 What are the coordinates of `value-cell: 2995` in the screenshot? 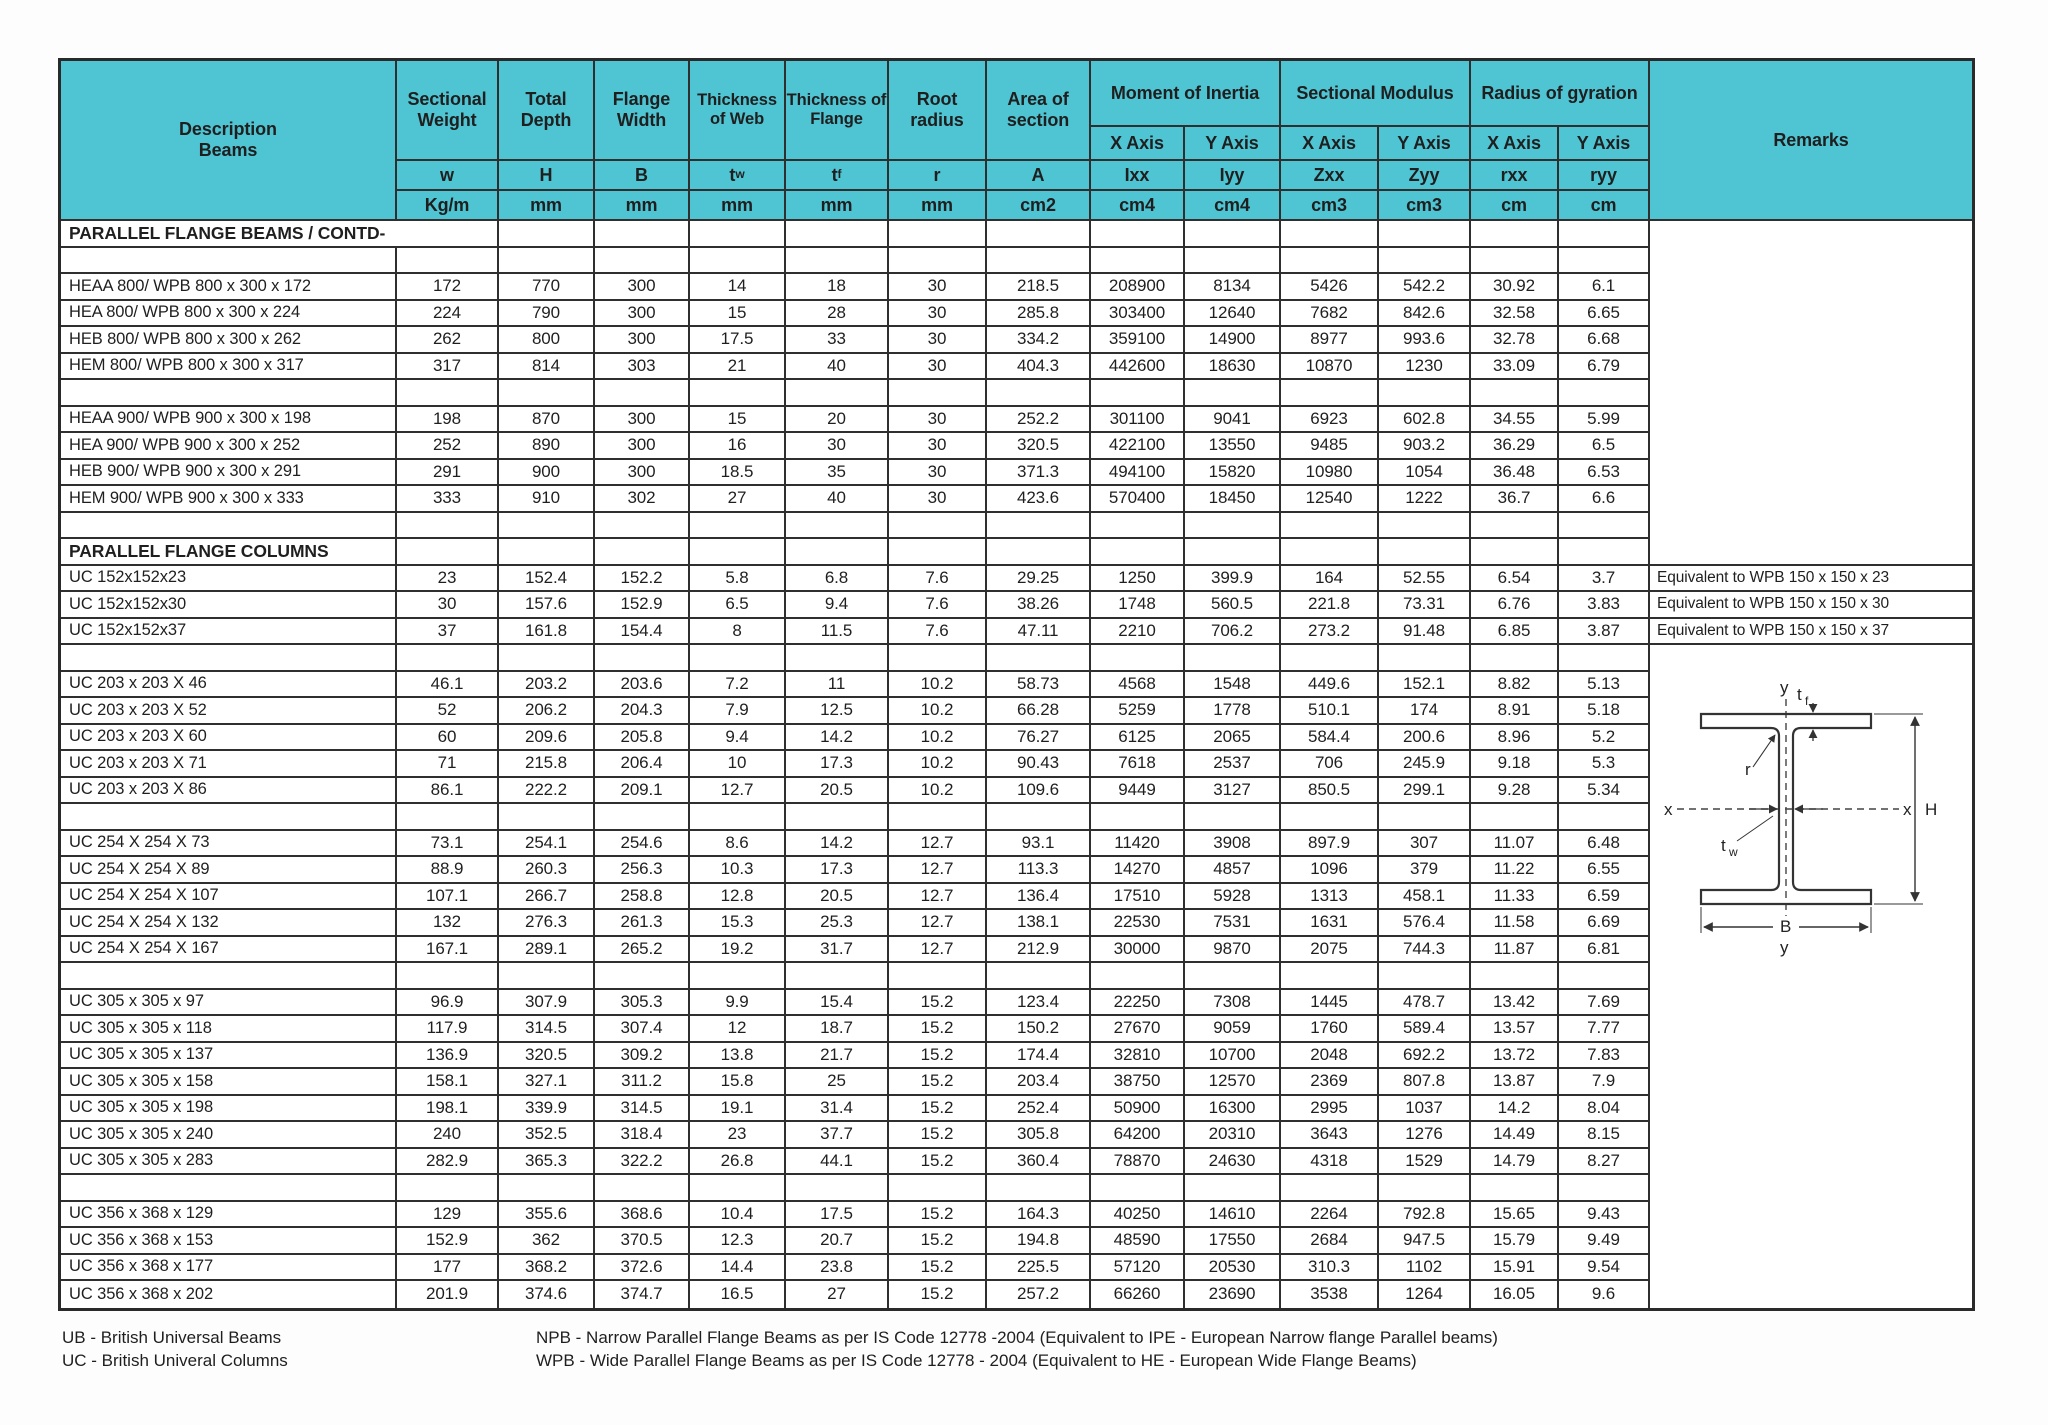 It's located at (1330, 1108).